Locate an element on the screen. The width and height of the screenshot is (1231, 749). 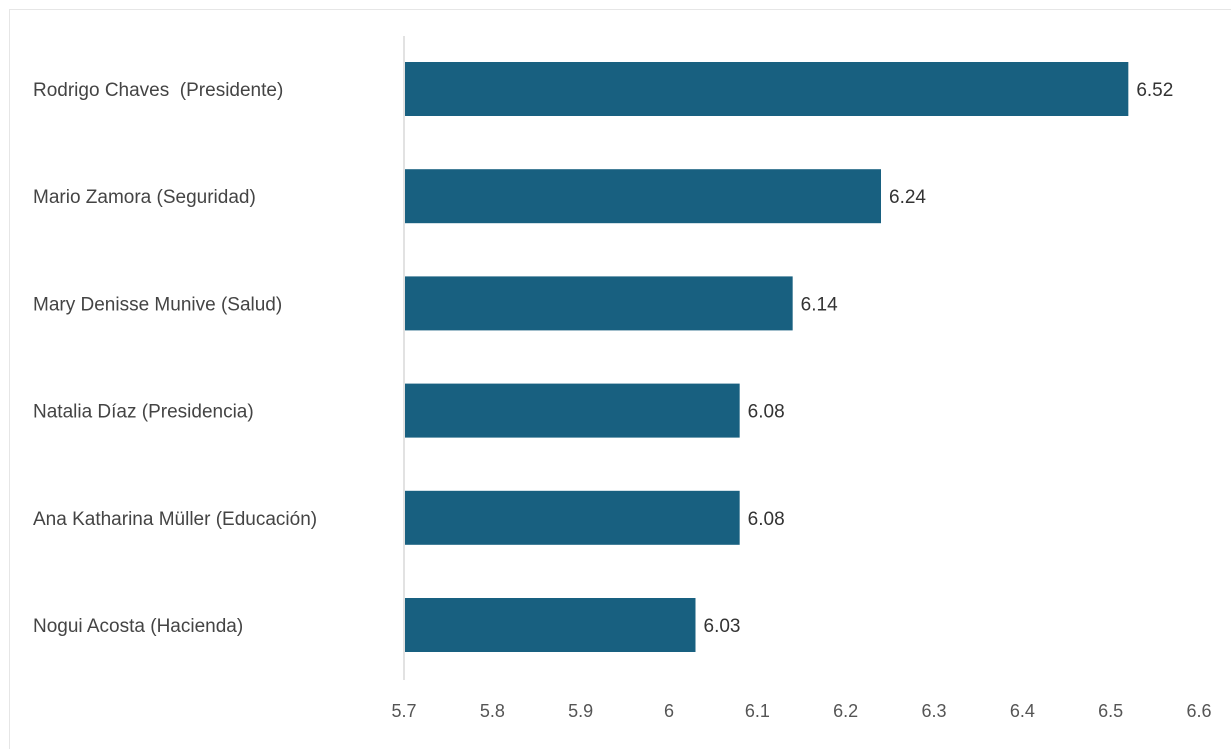
category-label: Natalia Díaz (Presidencia) is located at coordinates (143, 412).